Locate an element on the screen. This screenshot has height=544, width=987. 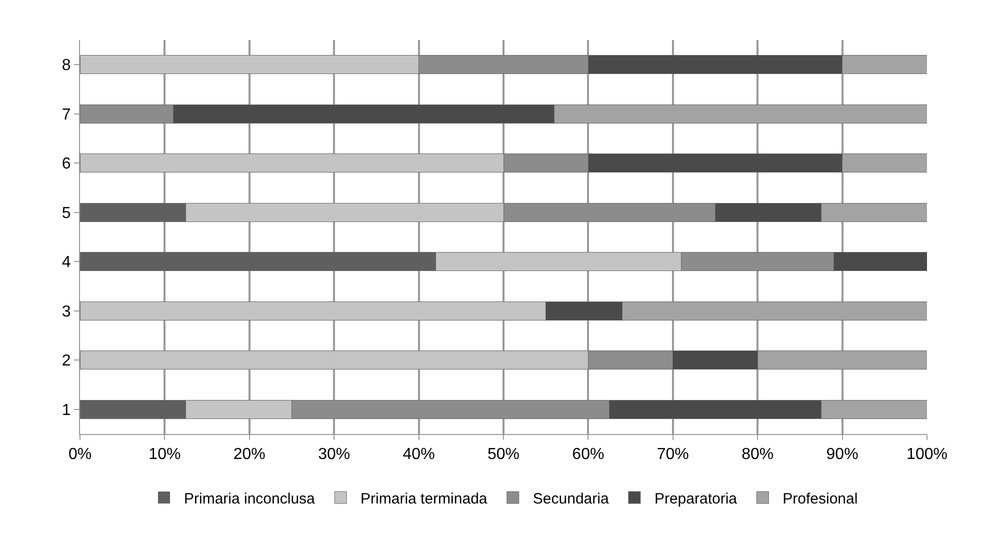
x-tick-label: 100% is located at coordinates (927, 455).